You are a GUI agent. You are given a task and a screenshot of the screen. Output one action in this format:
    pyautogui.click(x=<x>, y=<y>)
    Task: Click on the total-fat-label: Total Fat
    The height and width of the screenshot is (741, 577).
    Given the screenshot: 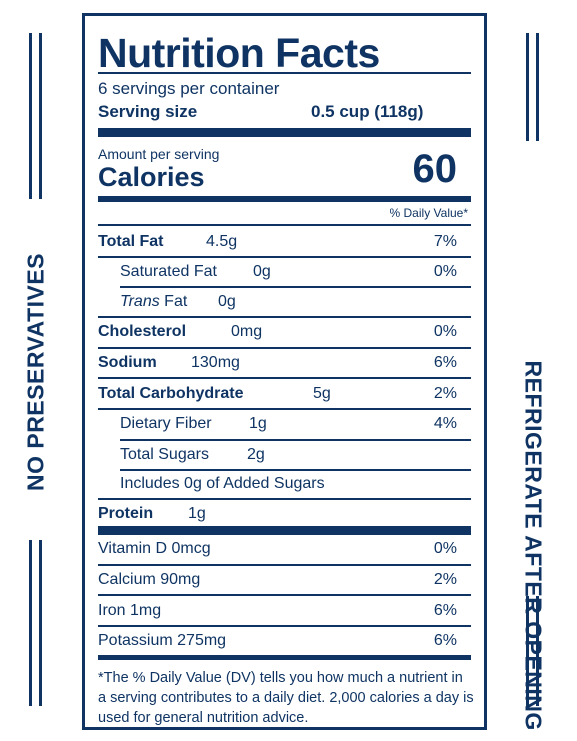 What is the action you would take?
    pyautogui.click(x=131, y=241)
    